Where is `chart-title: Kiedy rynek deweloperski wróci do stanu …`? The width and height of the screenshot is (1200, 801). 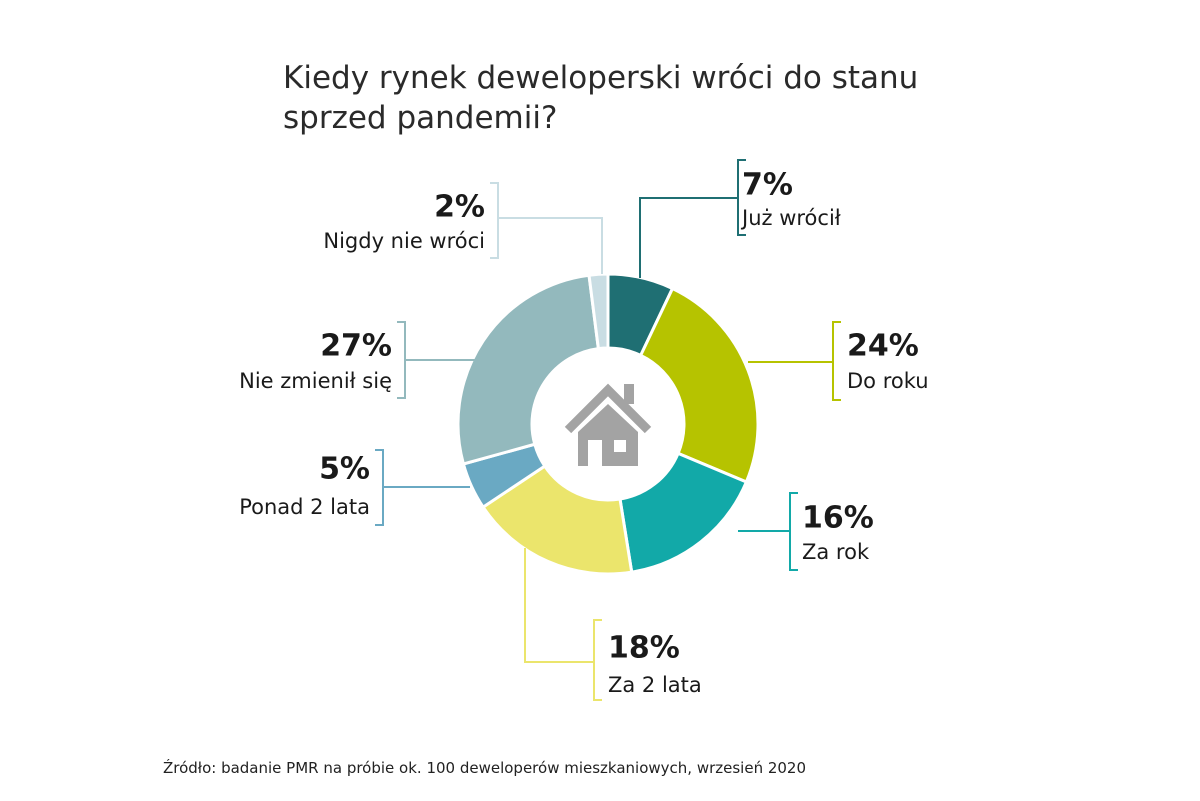
chart-title: Kiedy rynek deweloperski wróci do stanu … is located at coordinates (601, 98).